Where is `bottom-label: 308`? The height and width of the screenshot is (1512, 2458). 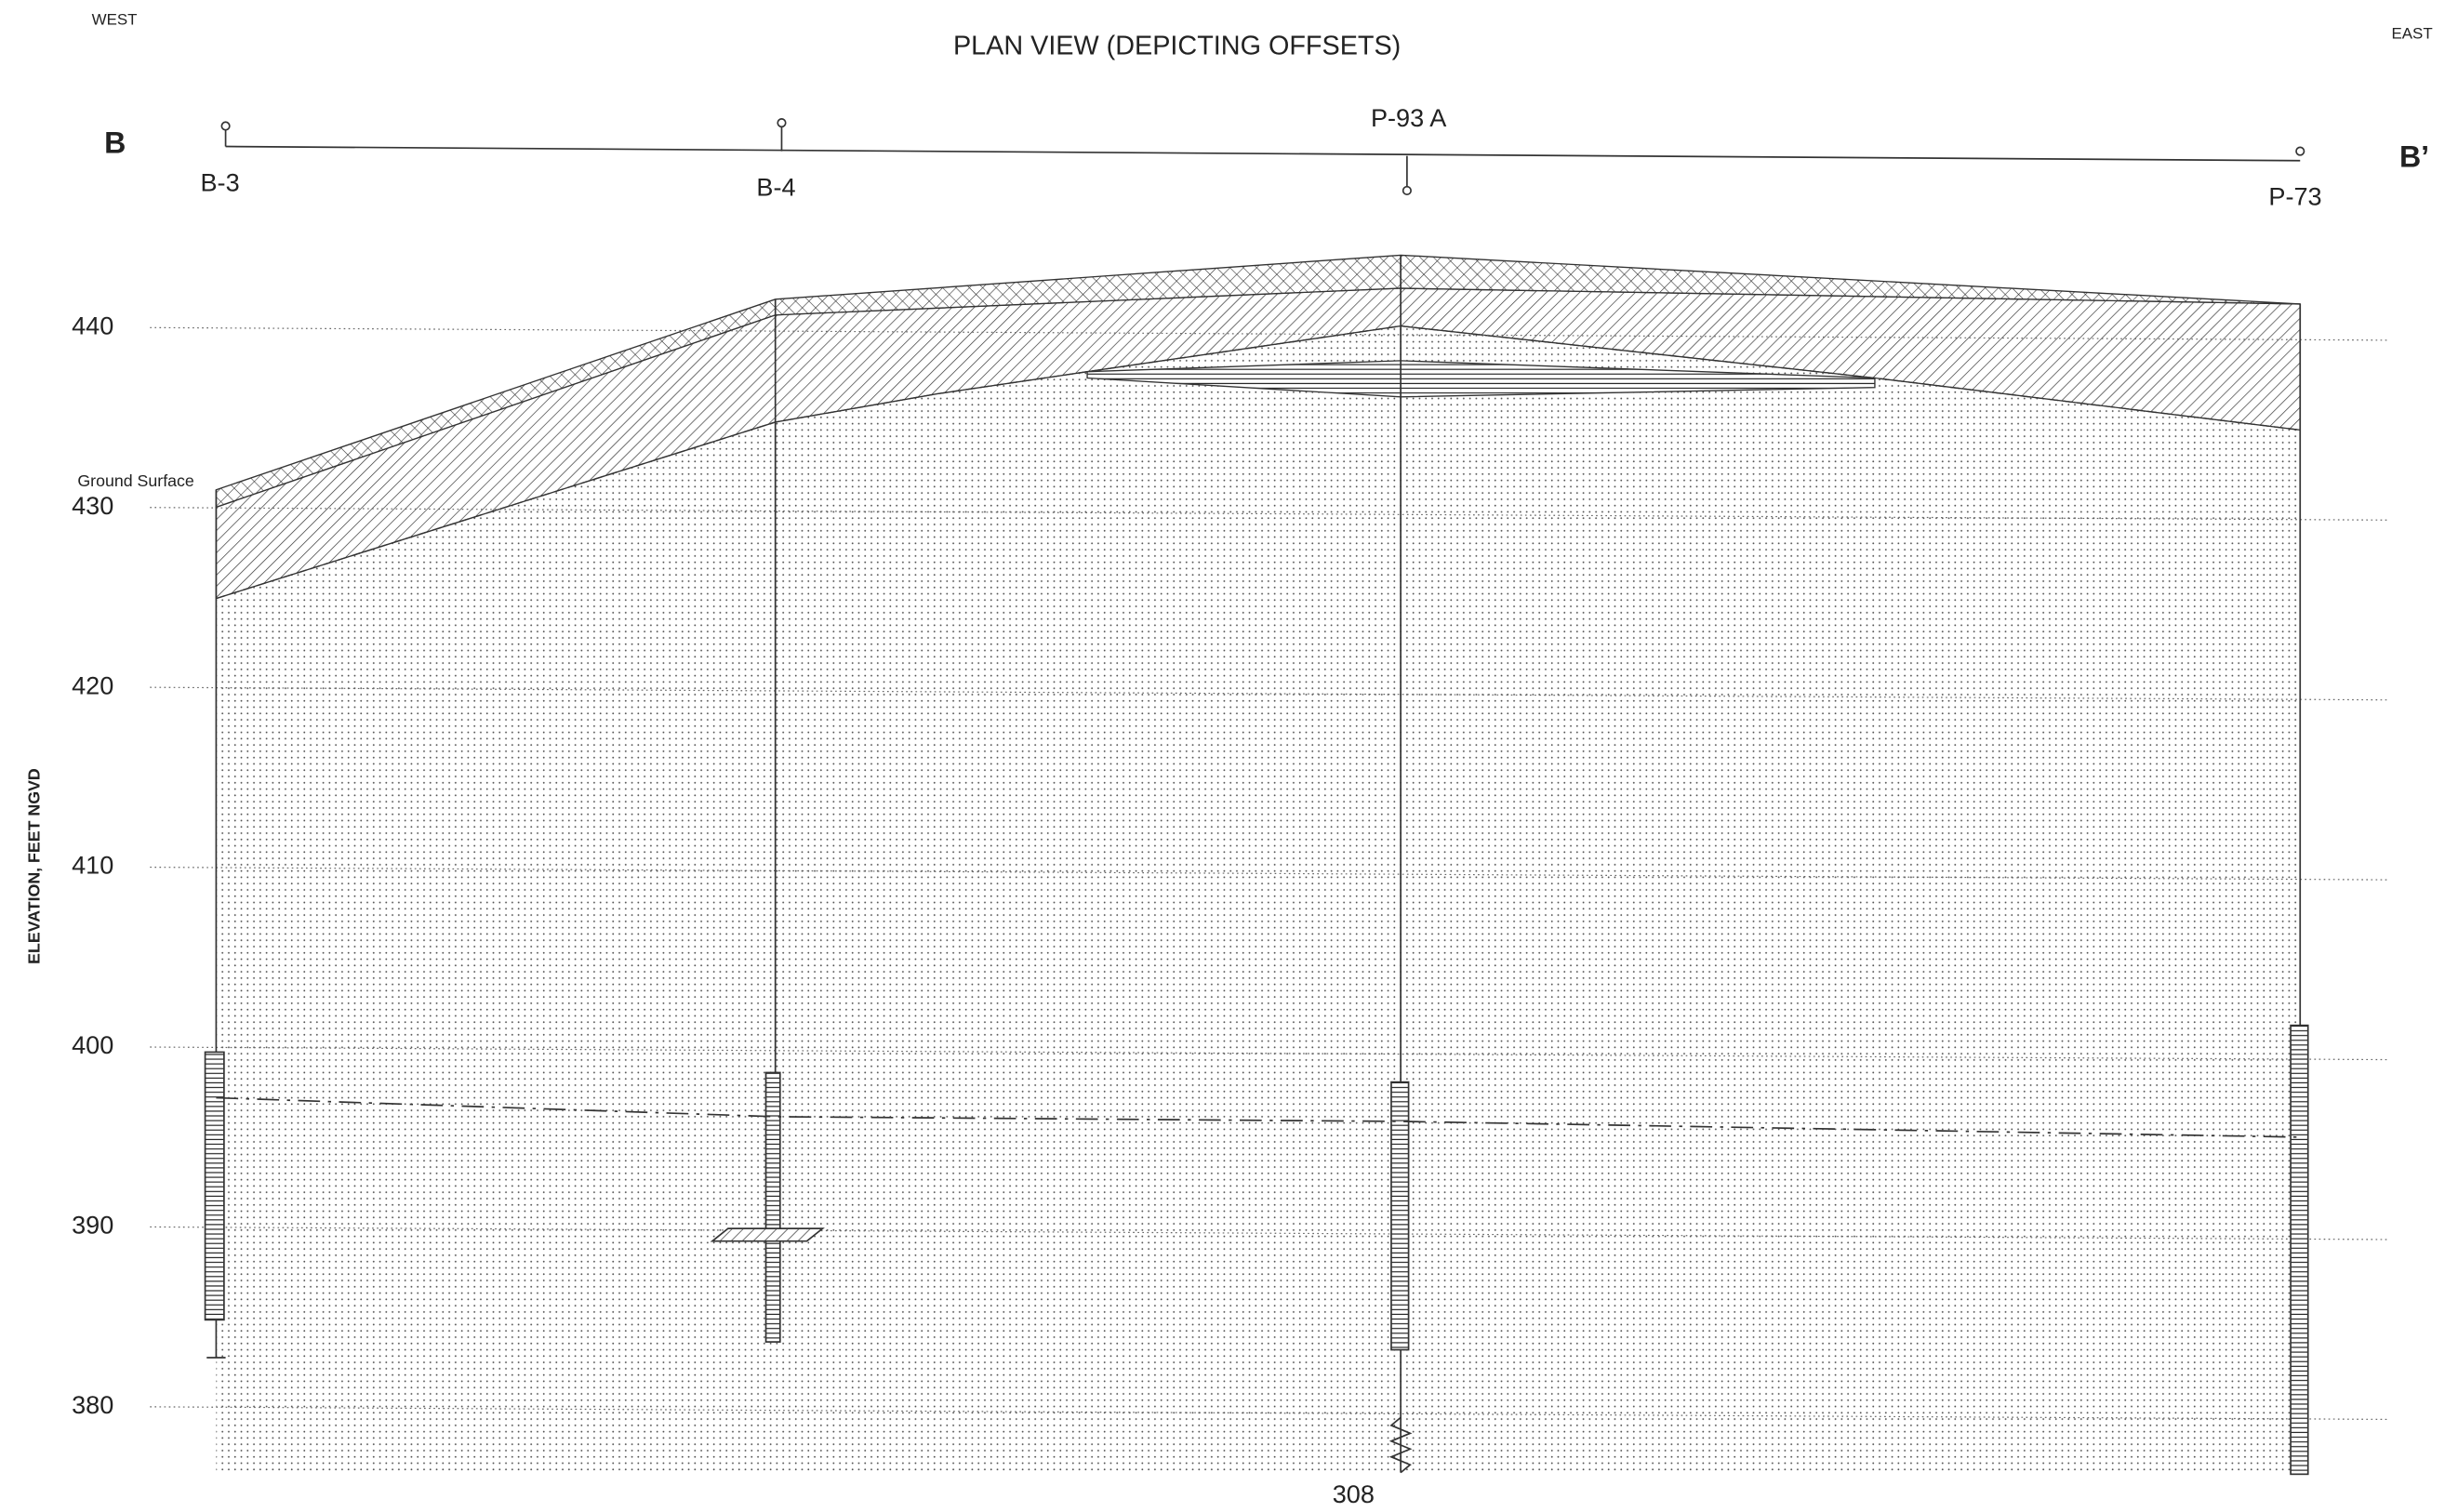 bottom-label: 308 is located at coordinates (1354, 1493).